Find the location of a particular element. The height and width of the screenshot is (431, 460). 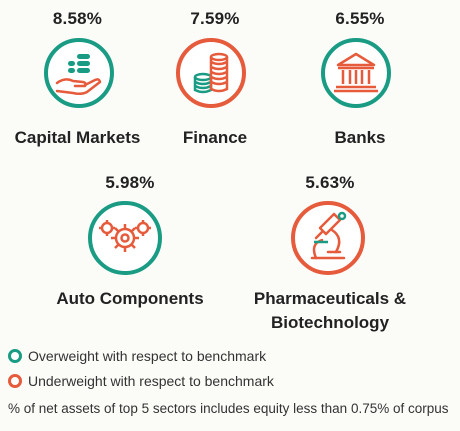

sector-percentage: 8.58% is located at coordinates (77, 18).